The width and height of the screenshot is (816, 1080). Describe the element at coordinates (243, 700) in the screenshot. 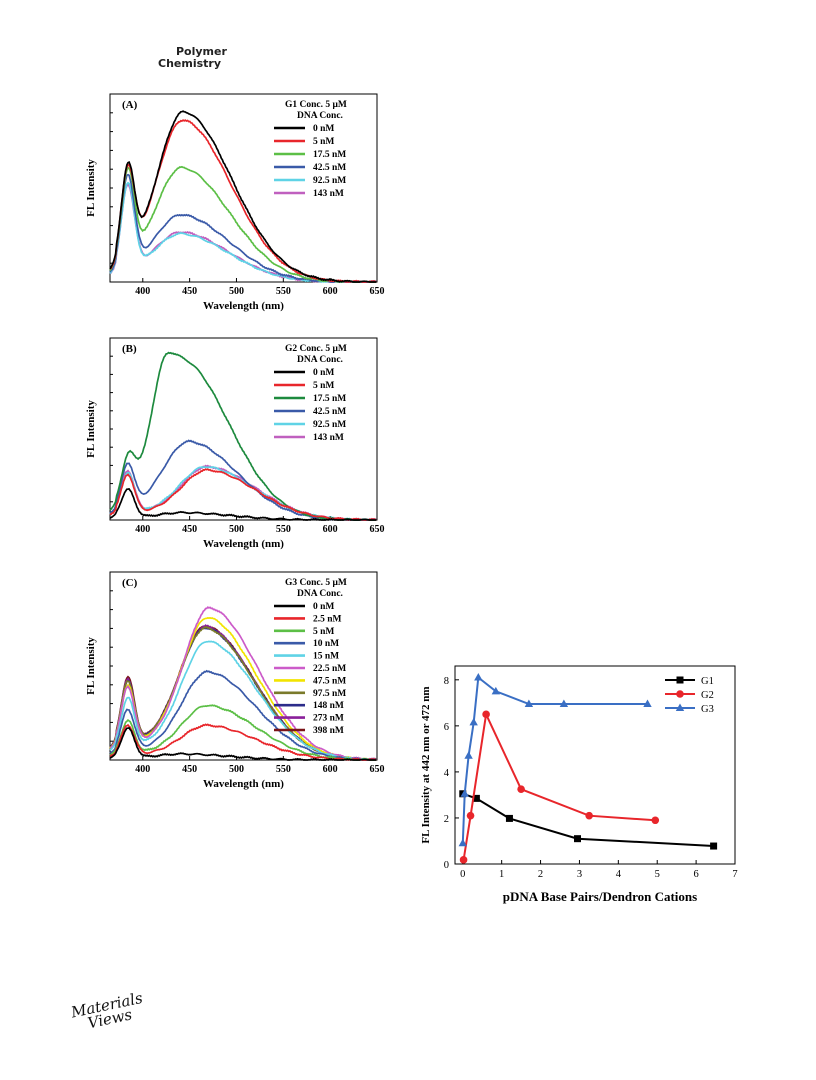

I see `series-line-15-nm` at that location.